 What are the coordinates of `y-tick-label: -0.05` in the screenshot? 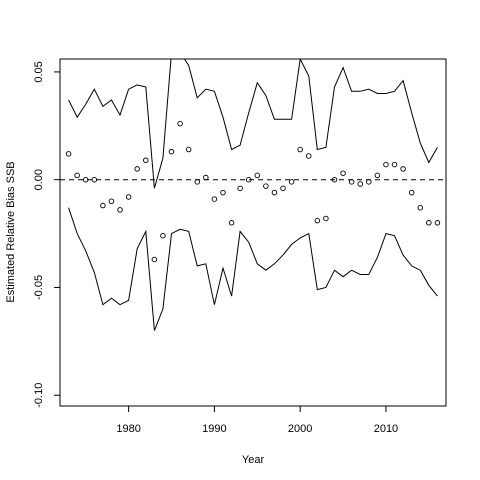 It's located at (39, 287).